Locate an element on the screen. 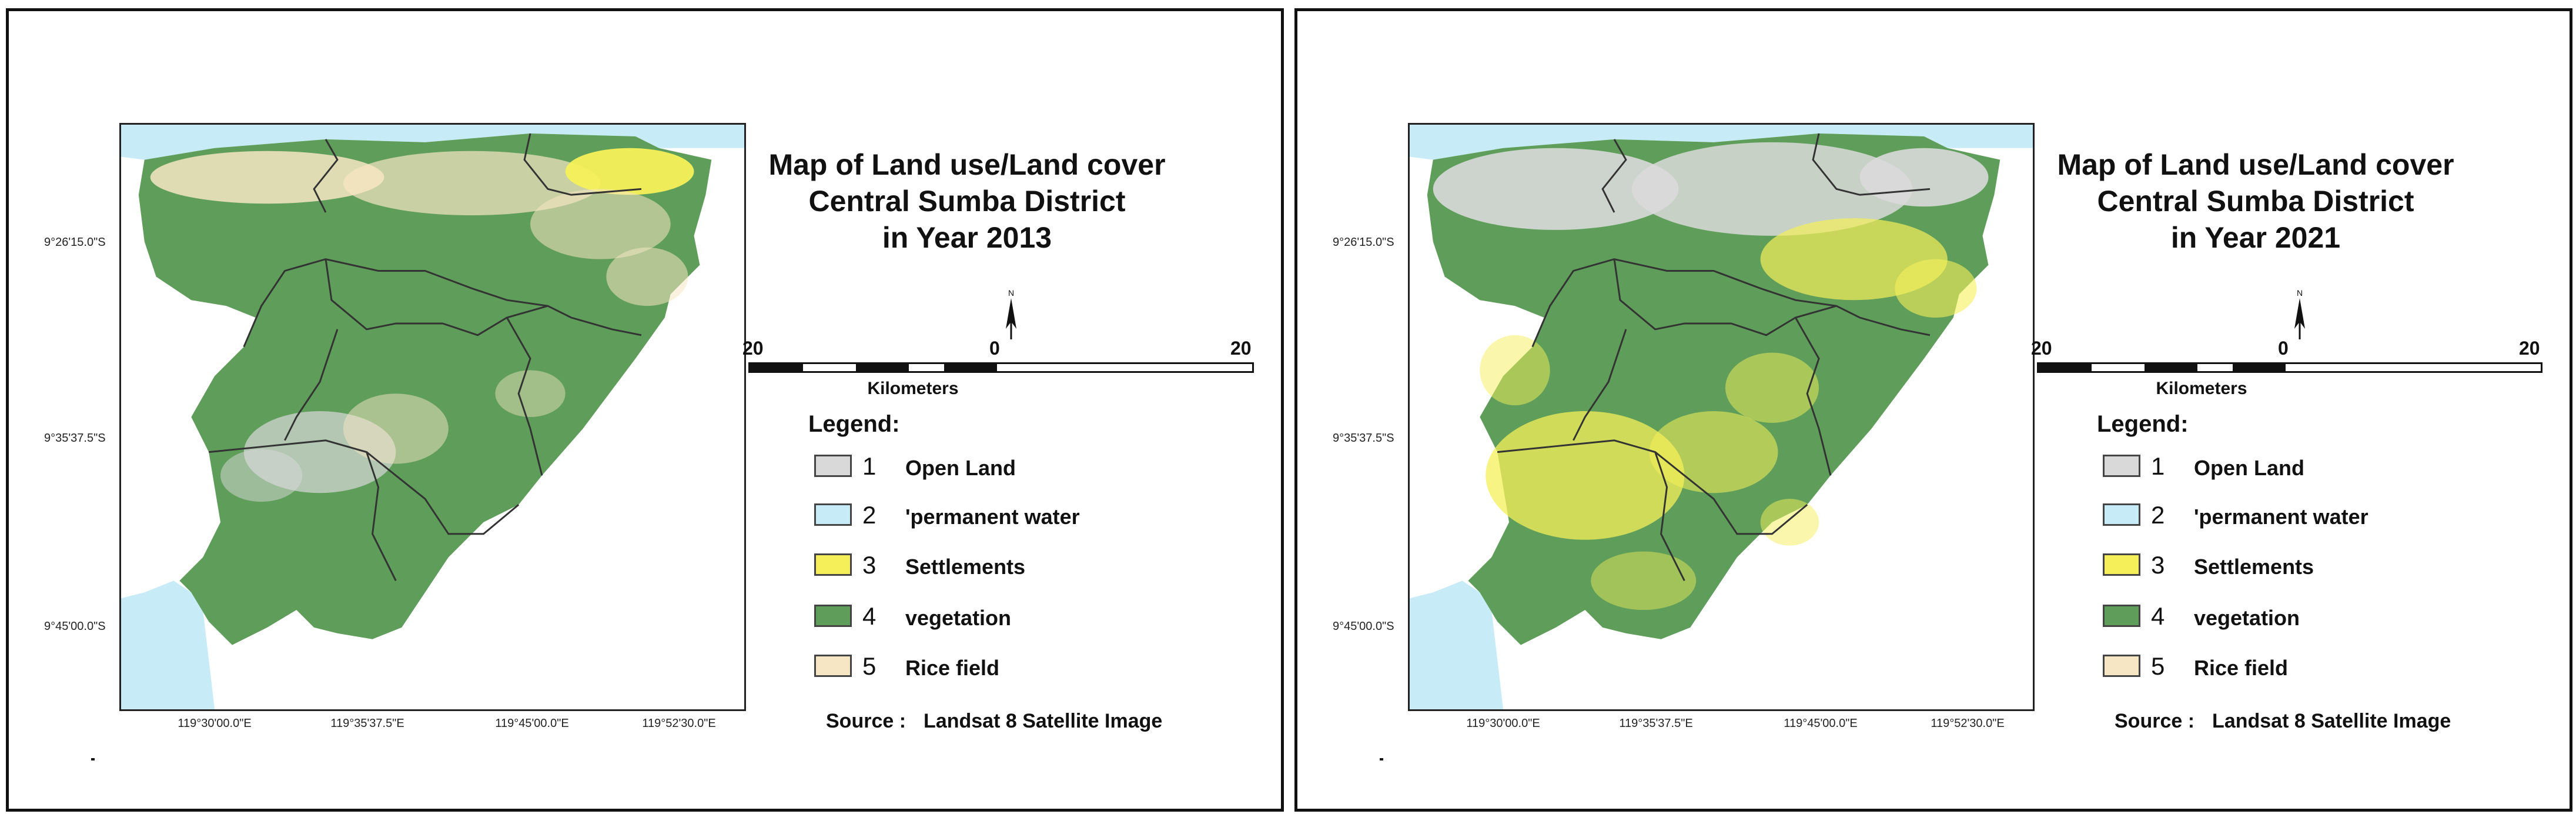  settlement-patches is located at coordinates (422, 325).